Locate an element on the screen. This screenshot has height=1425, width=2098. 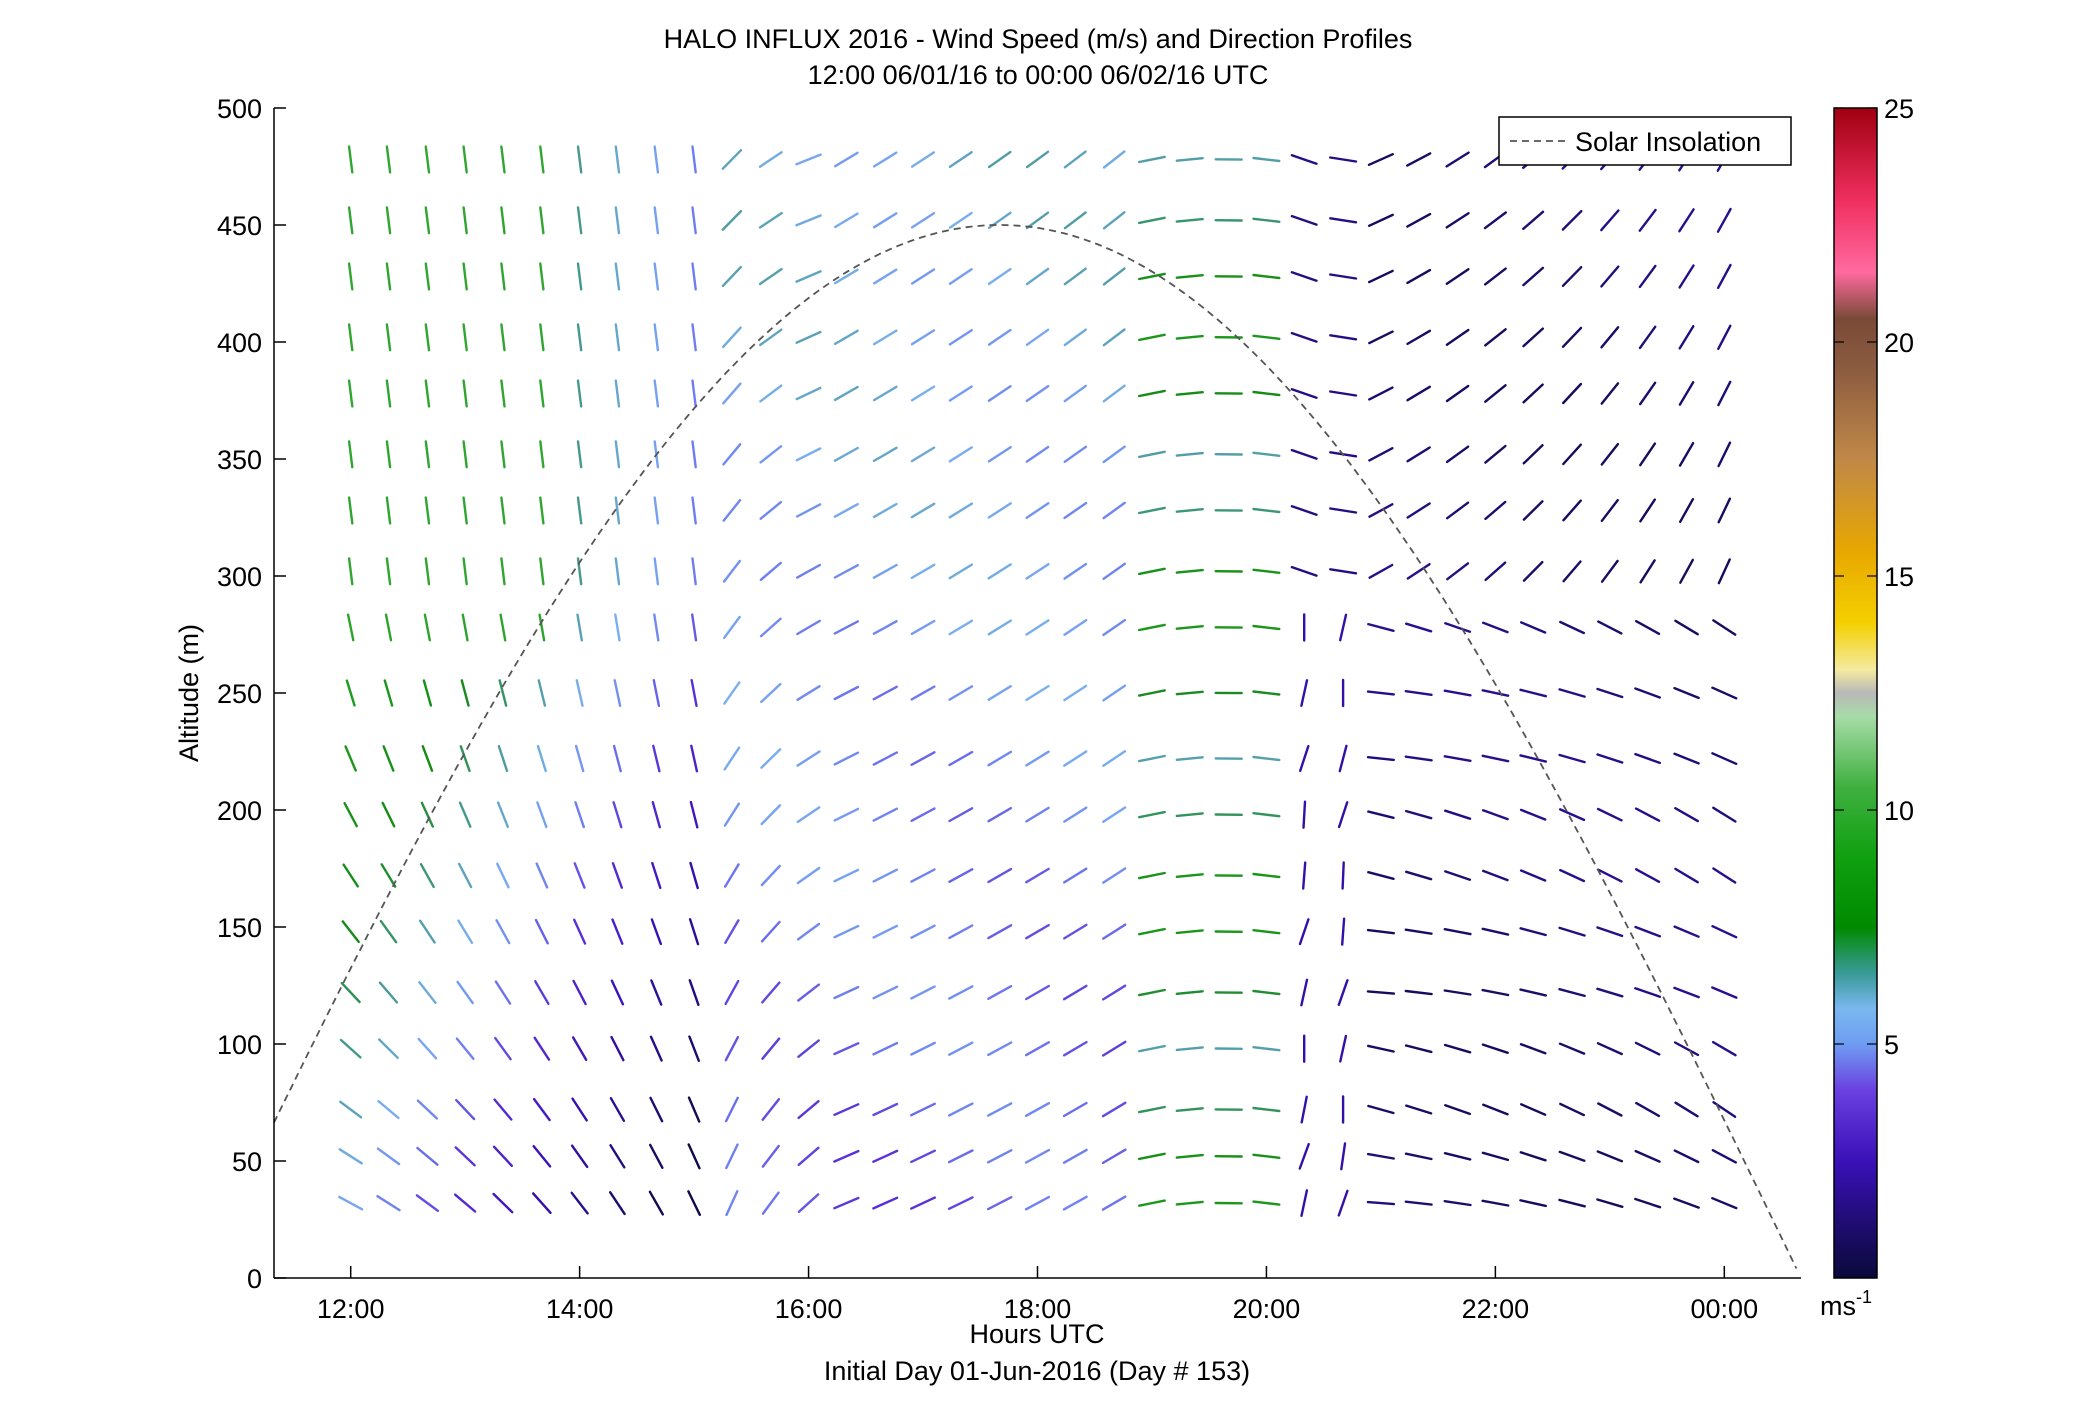
legend: Solar Insolation is located at coordinates (1645, 141).